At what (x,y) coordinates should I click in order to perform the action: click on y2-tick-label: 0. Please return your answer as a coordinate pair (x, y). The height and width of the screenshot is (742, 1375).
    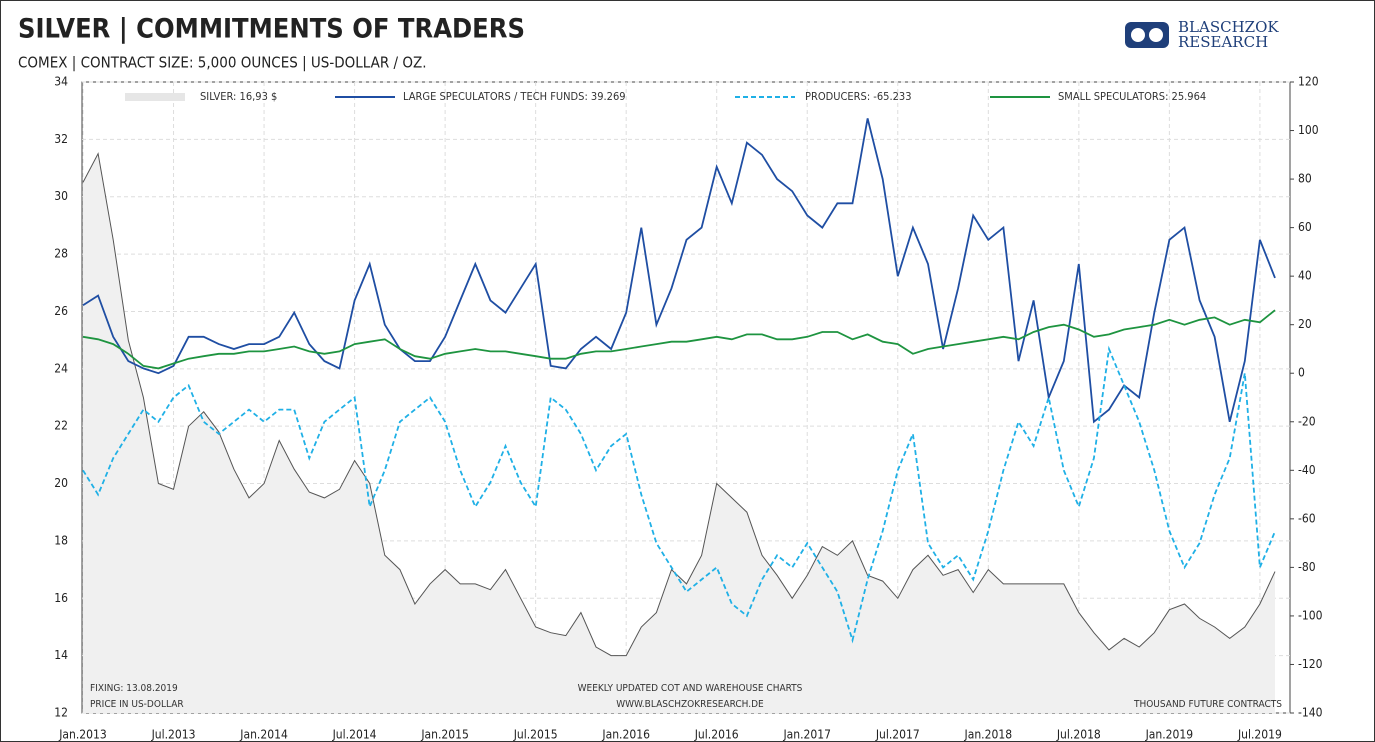
    Looking at the image, I should click on (1301, 373).